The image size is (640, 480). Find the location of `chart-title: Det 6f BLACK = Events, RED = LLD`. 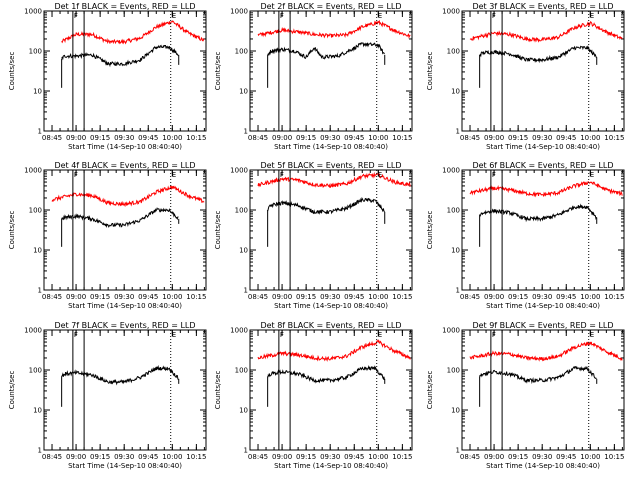

chart-title: Det 6f BLACK = Events, RED = LLD is located at coordinates (542, 165).